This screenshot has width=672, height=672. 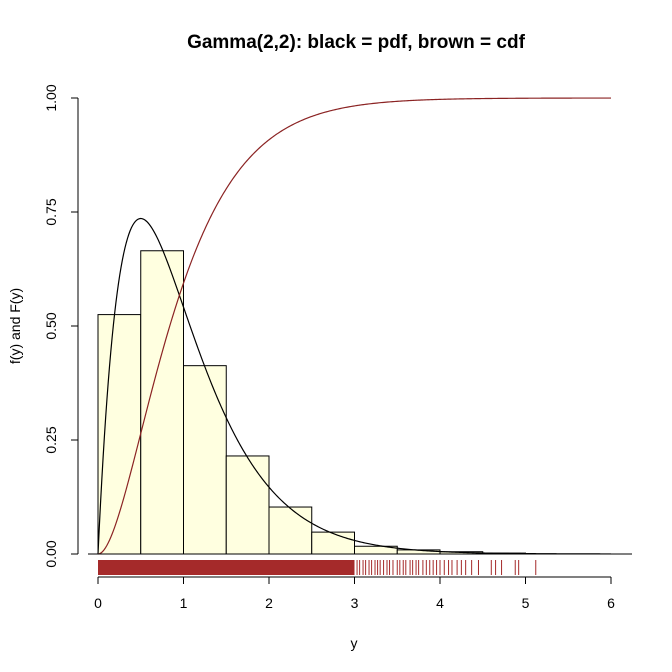 What do you see at coordinates (360, 582) in the screenshot?
I see `x-axis: 0 1 2 3 4 5 6` at bounding box center [360, 582].